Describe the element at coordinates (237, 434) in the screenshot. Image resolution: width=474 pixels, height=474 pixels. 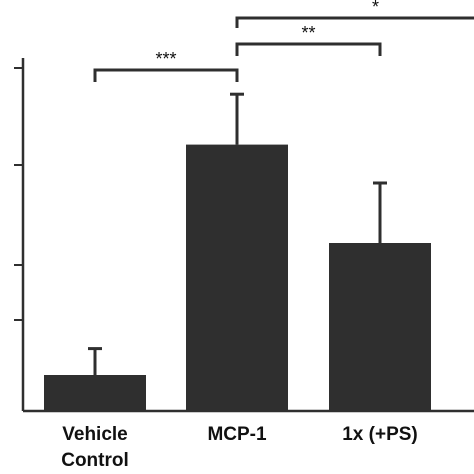
I see `category-label-1-0: MCP-1` at that location.